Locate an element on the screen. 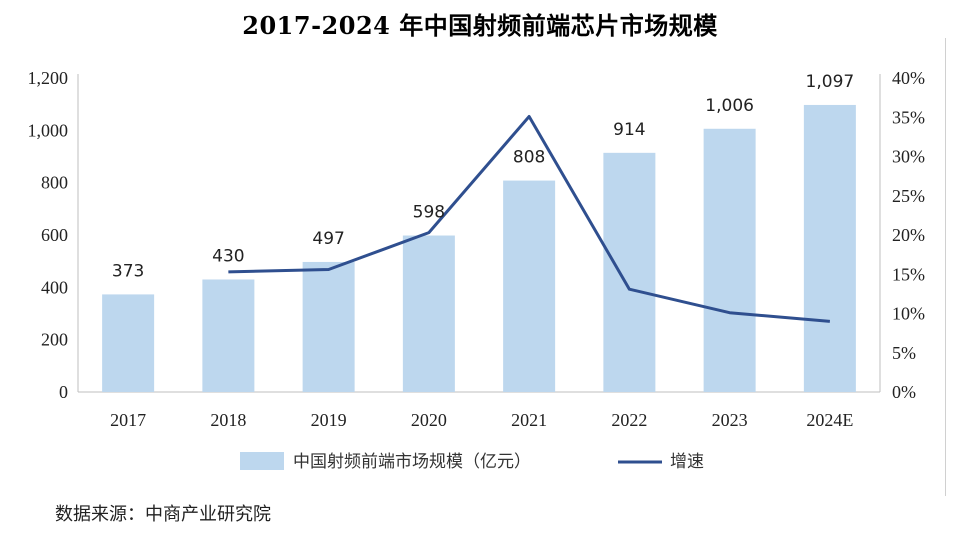 This screenshot has height=537, width=960. y-left-tick-label: 400 is located at coordinates (54, 287).